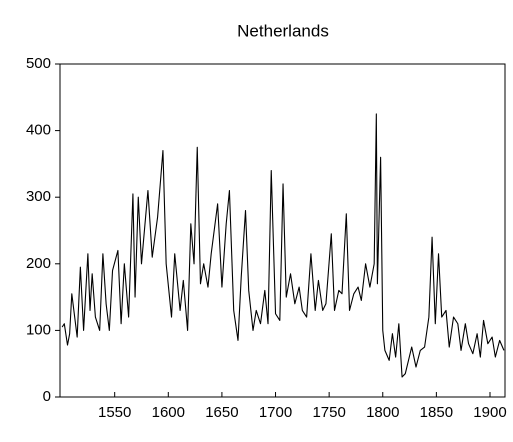  I want to click on y-tick-label: 100, so click(38, 329).